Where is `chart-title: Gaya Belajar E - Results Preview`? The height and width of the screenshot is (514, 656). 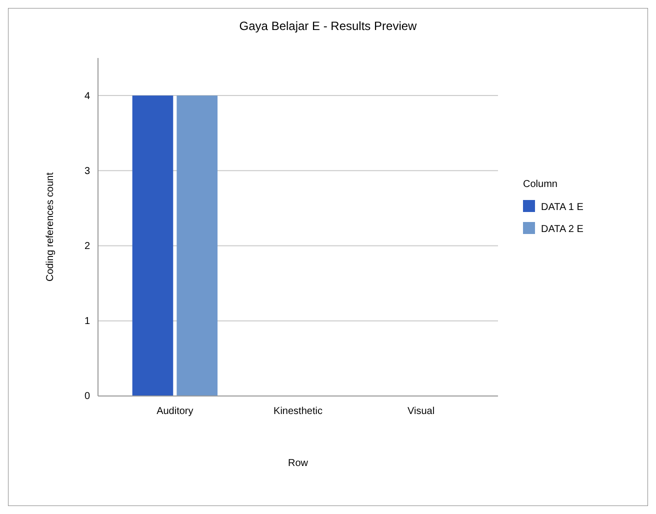
chart-title: Gaya Belajar E - Results Preview is located at coordinates (328, 26).